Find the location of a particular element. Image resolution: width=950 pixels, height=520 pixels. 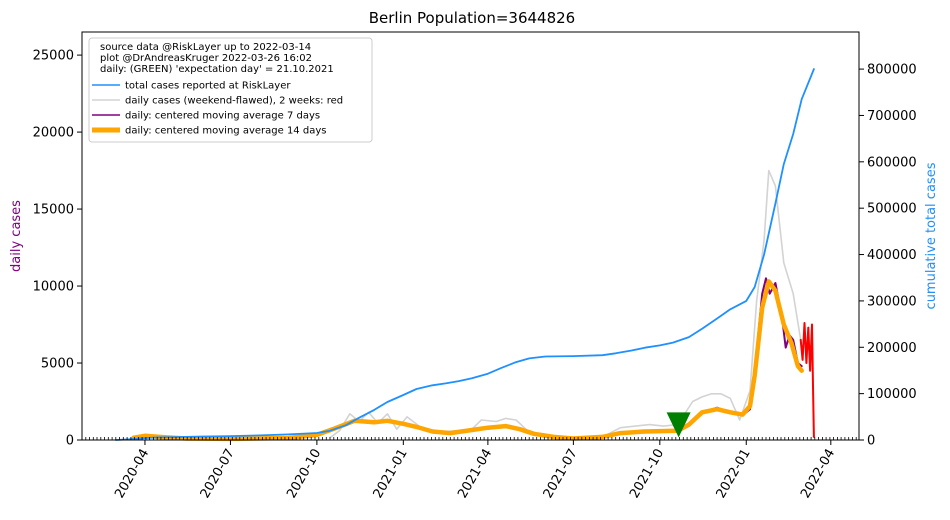

y-right-tick-label: 400000 is located at coordinates (892, 255).